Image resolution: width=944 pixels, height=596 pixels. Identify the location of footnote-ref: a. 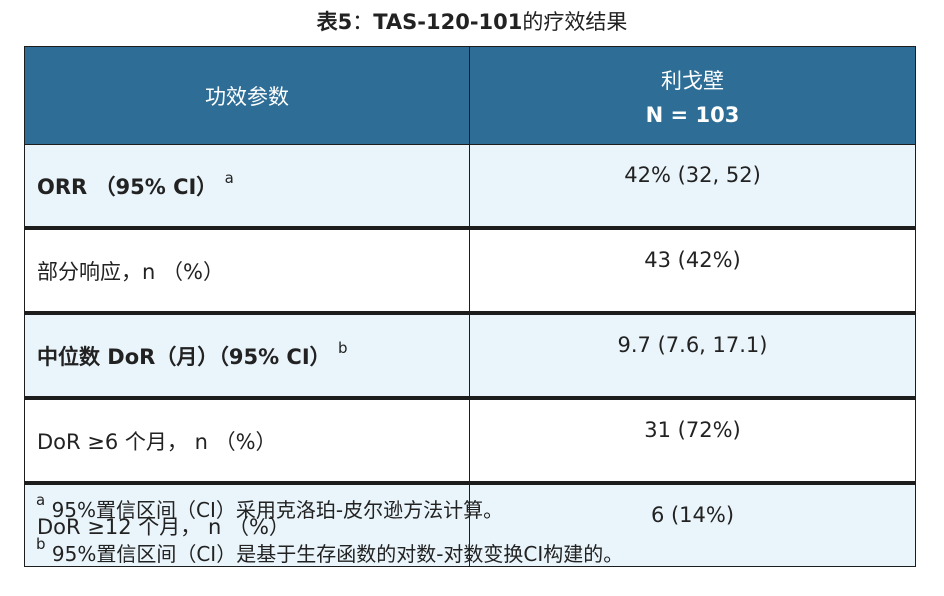
(229, 177).